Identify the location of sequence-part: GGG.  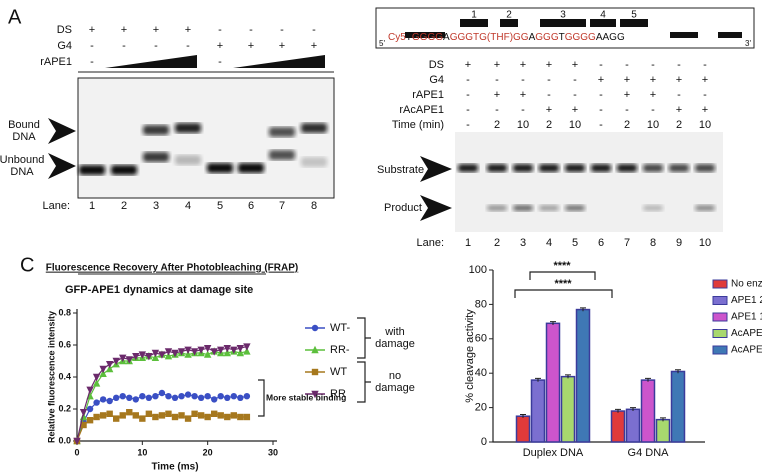
(462, 37).